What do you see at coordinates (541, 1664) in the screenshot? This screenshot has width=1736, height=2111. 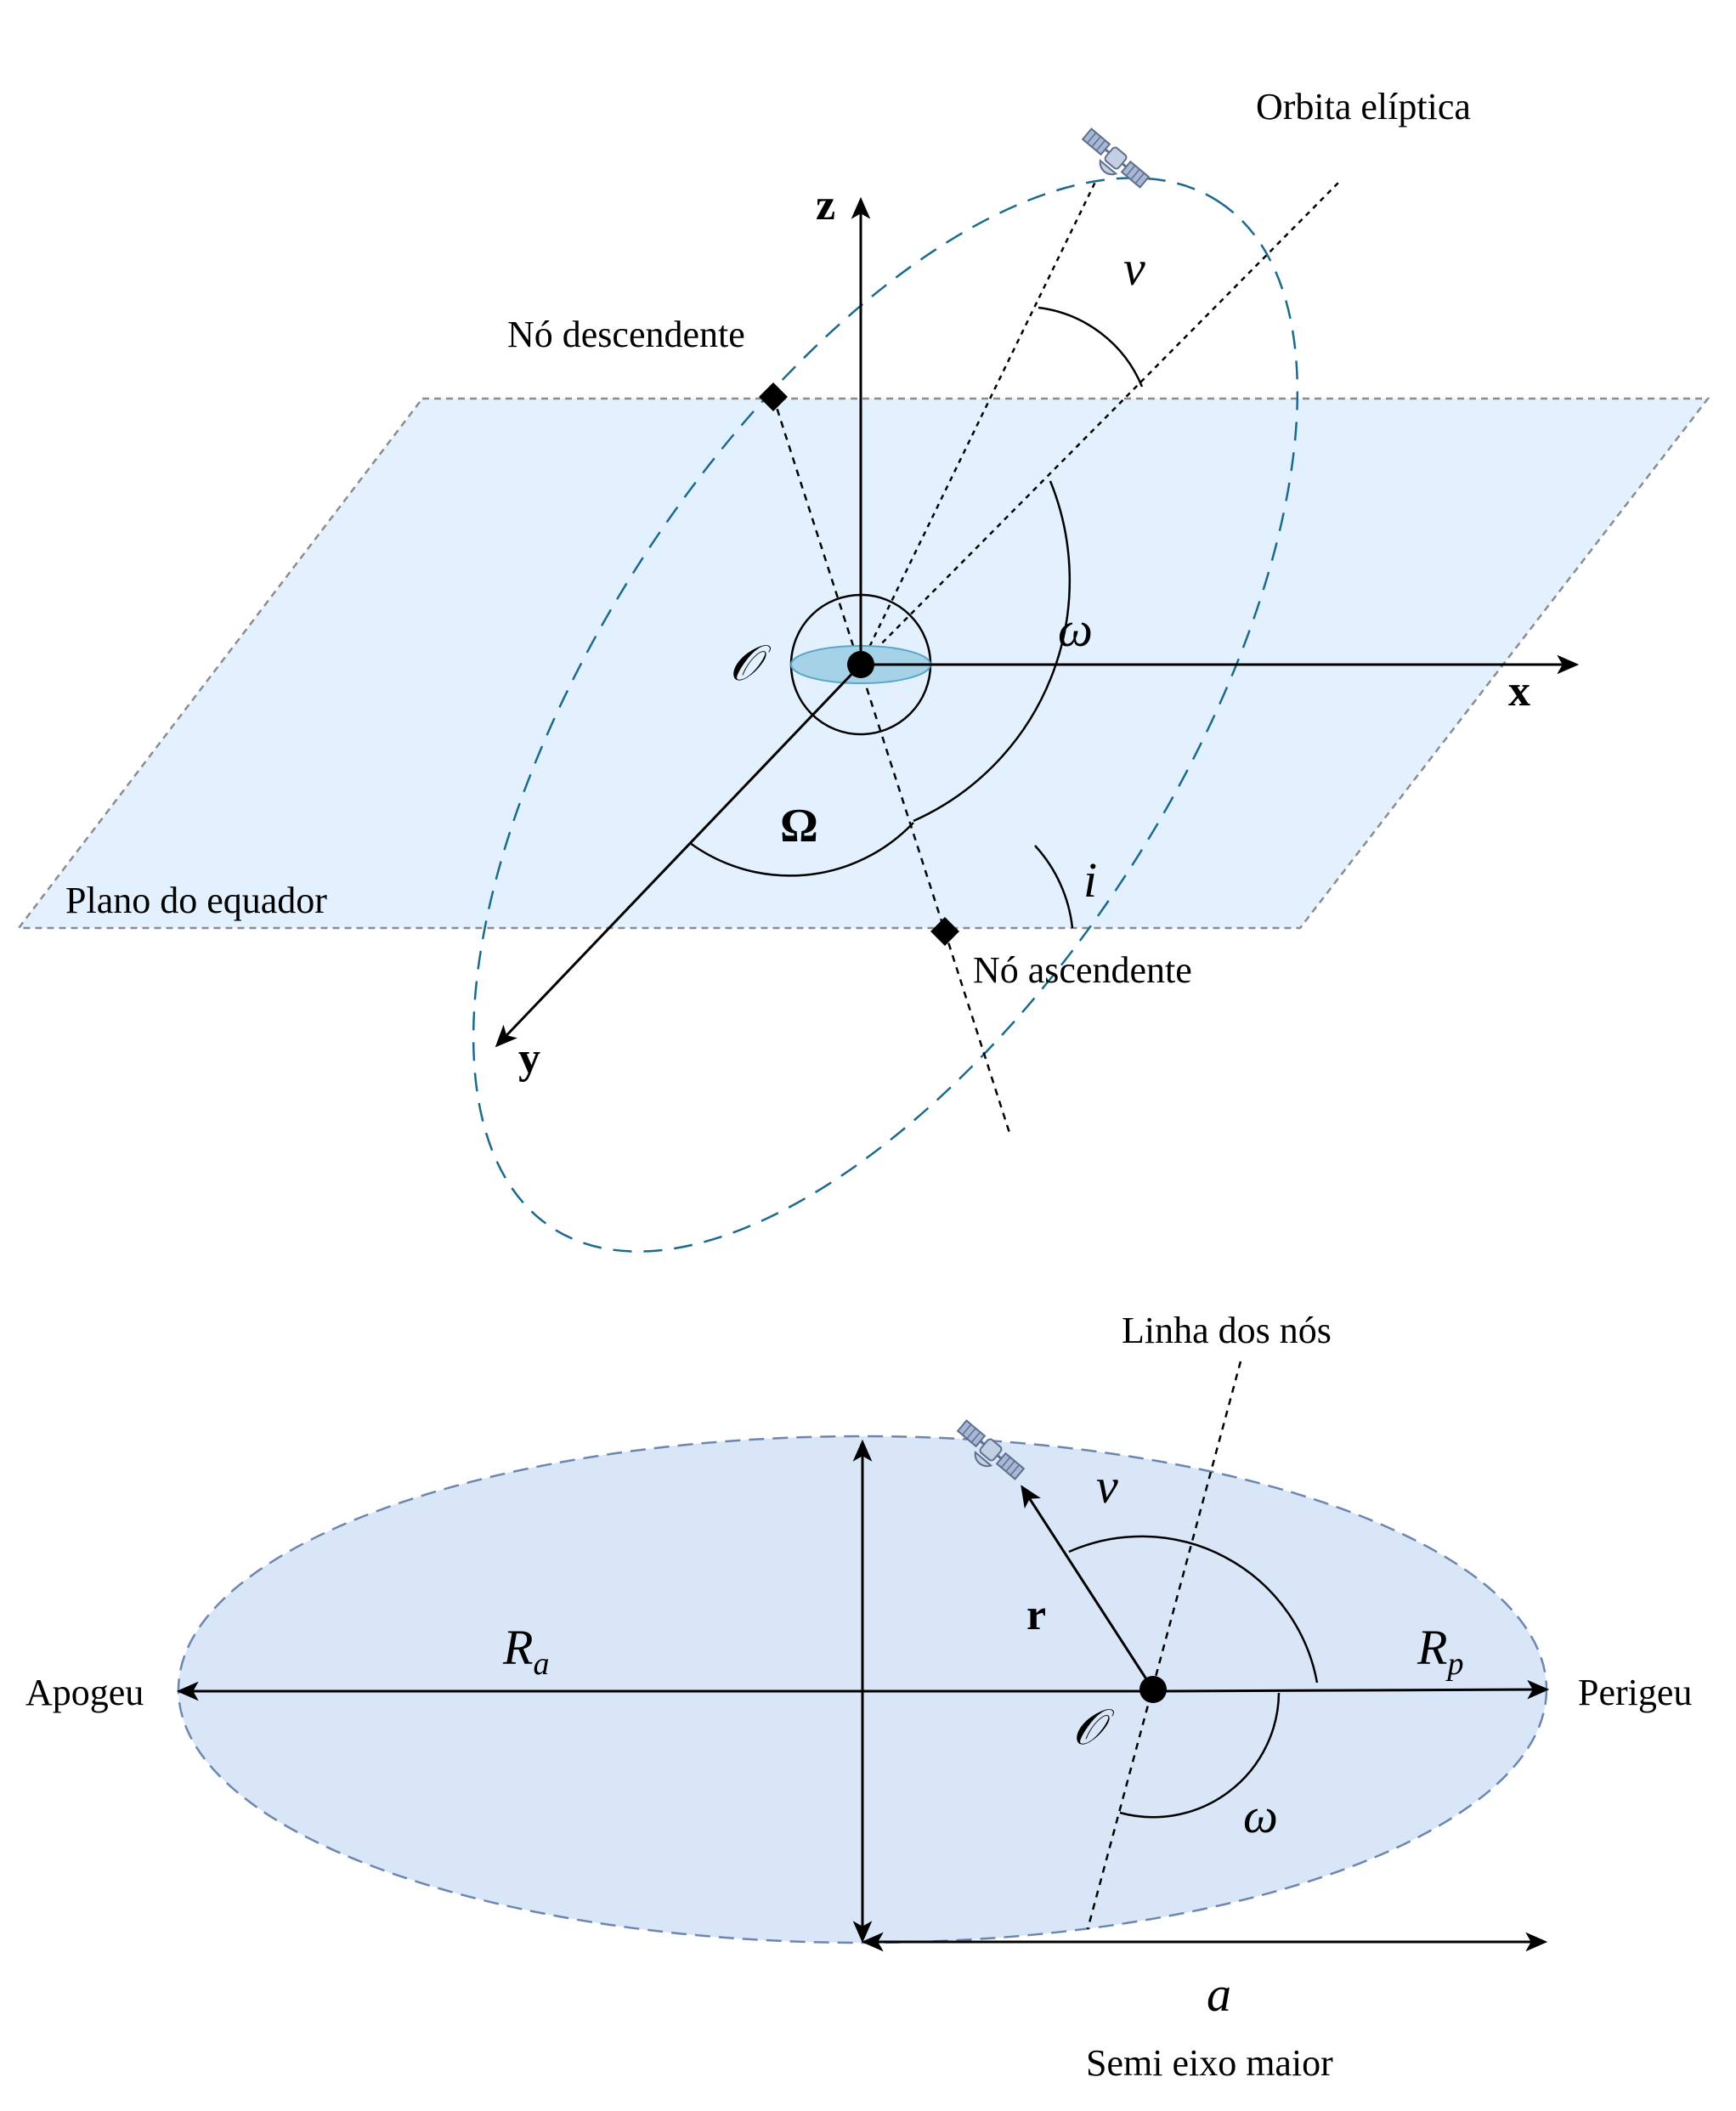 I see `Ra-sub: a` at bounding box center [541, 1664].